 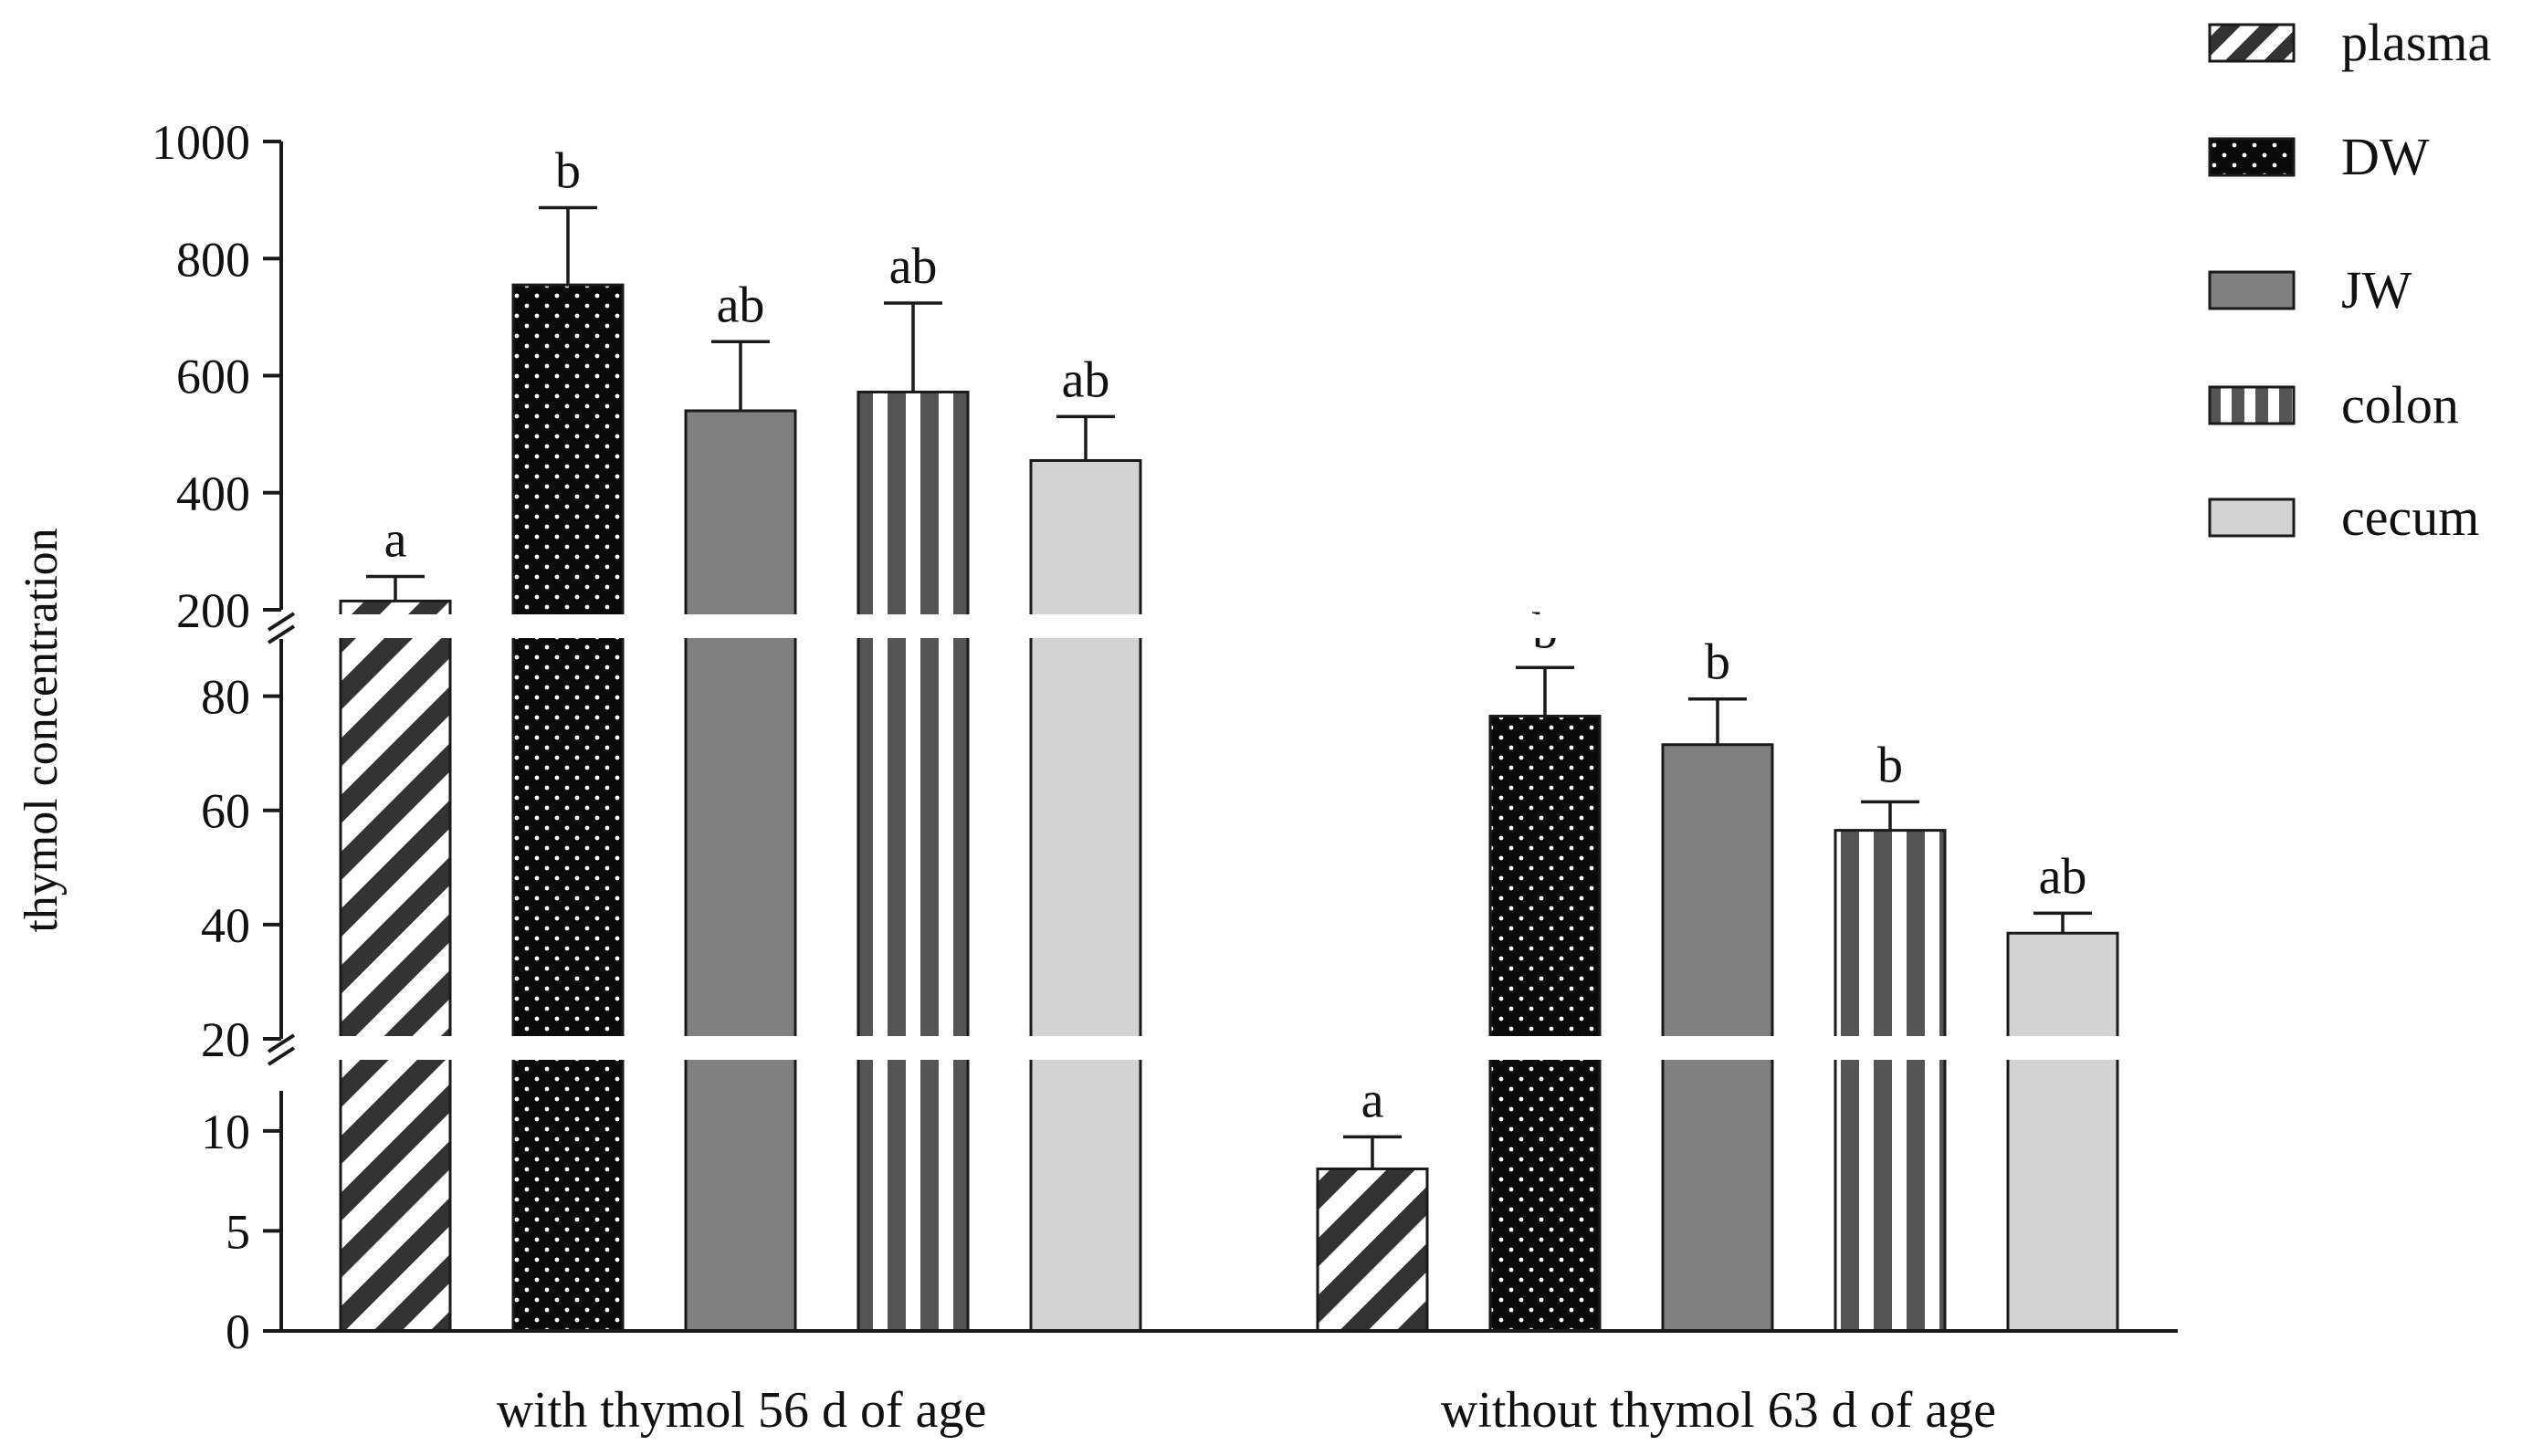 What do you see at coordinates (225, 1132) in the screenshot?
I see `y-tick-label: 10` at bounding box center [225, 1132].